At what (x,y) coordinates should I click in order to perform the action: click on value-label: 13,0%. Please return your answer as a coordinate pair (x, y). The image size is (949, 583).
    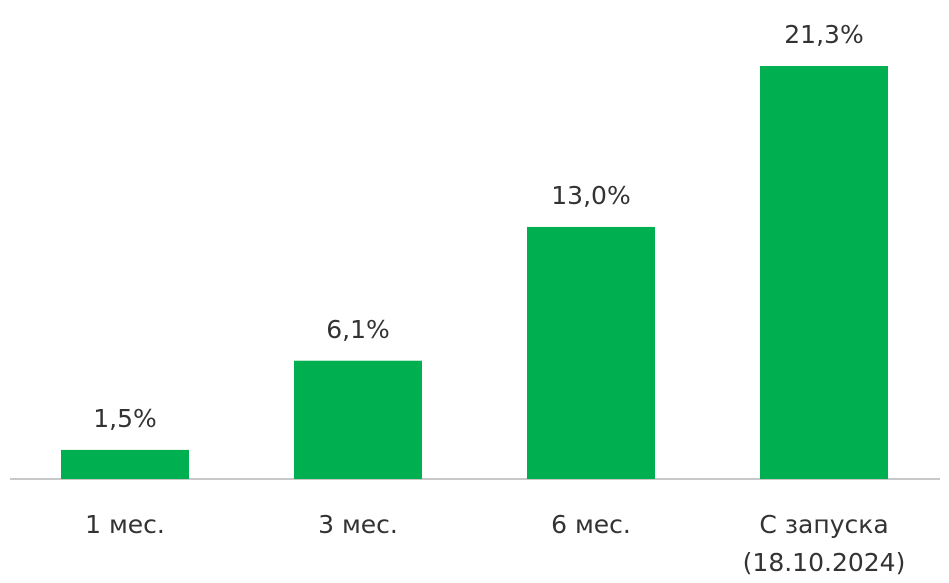
    Looking at the image, I should click on (591, 195).